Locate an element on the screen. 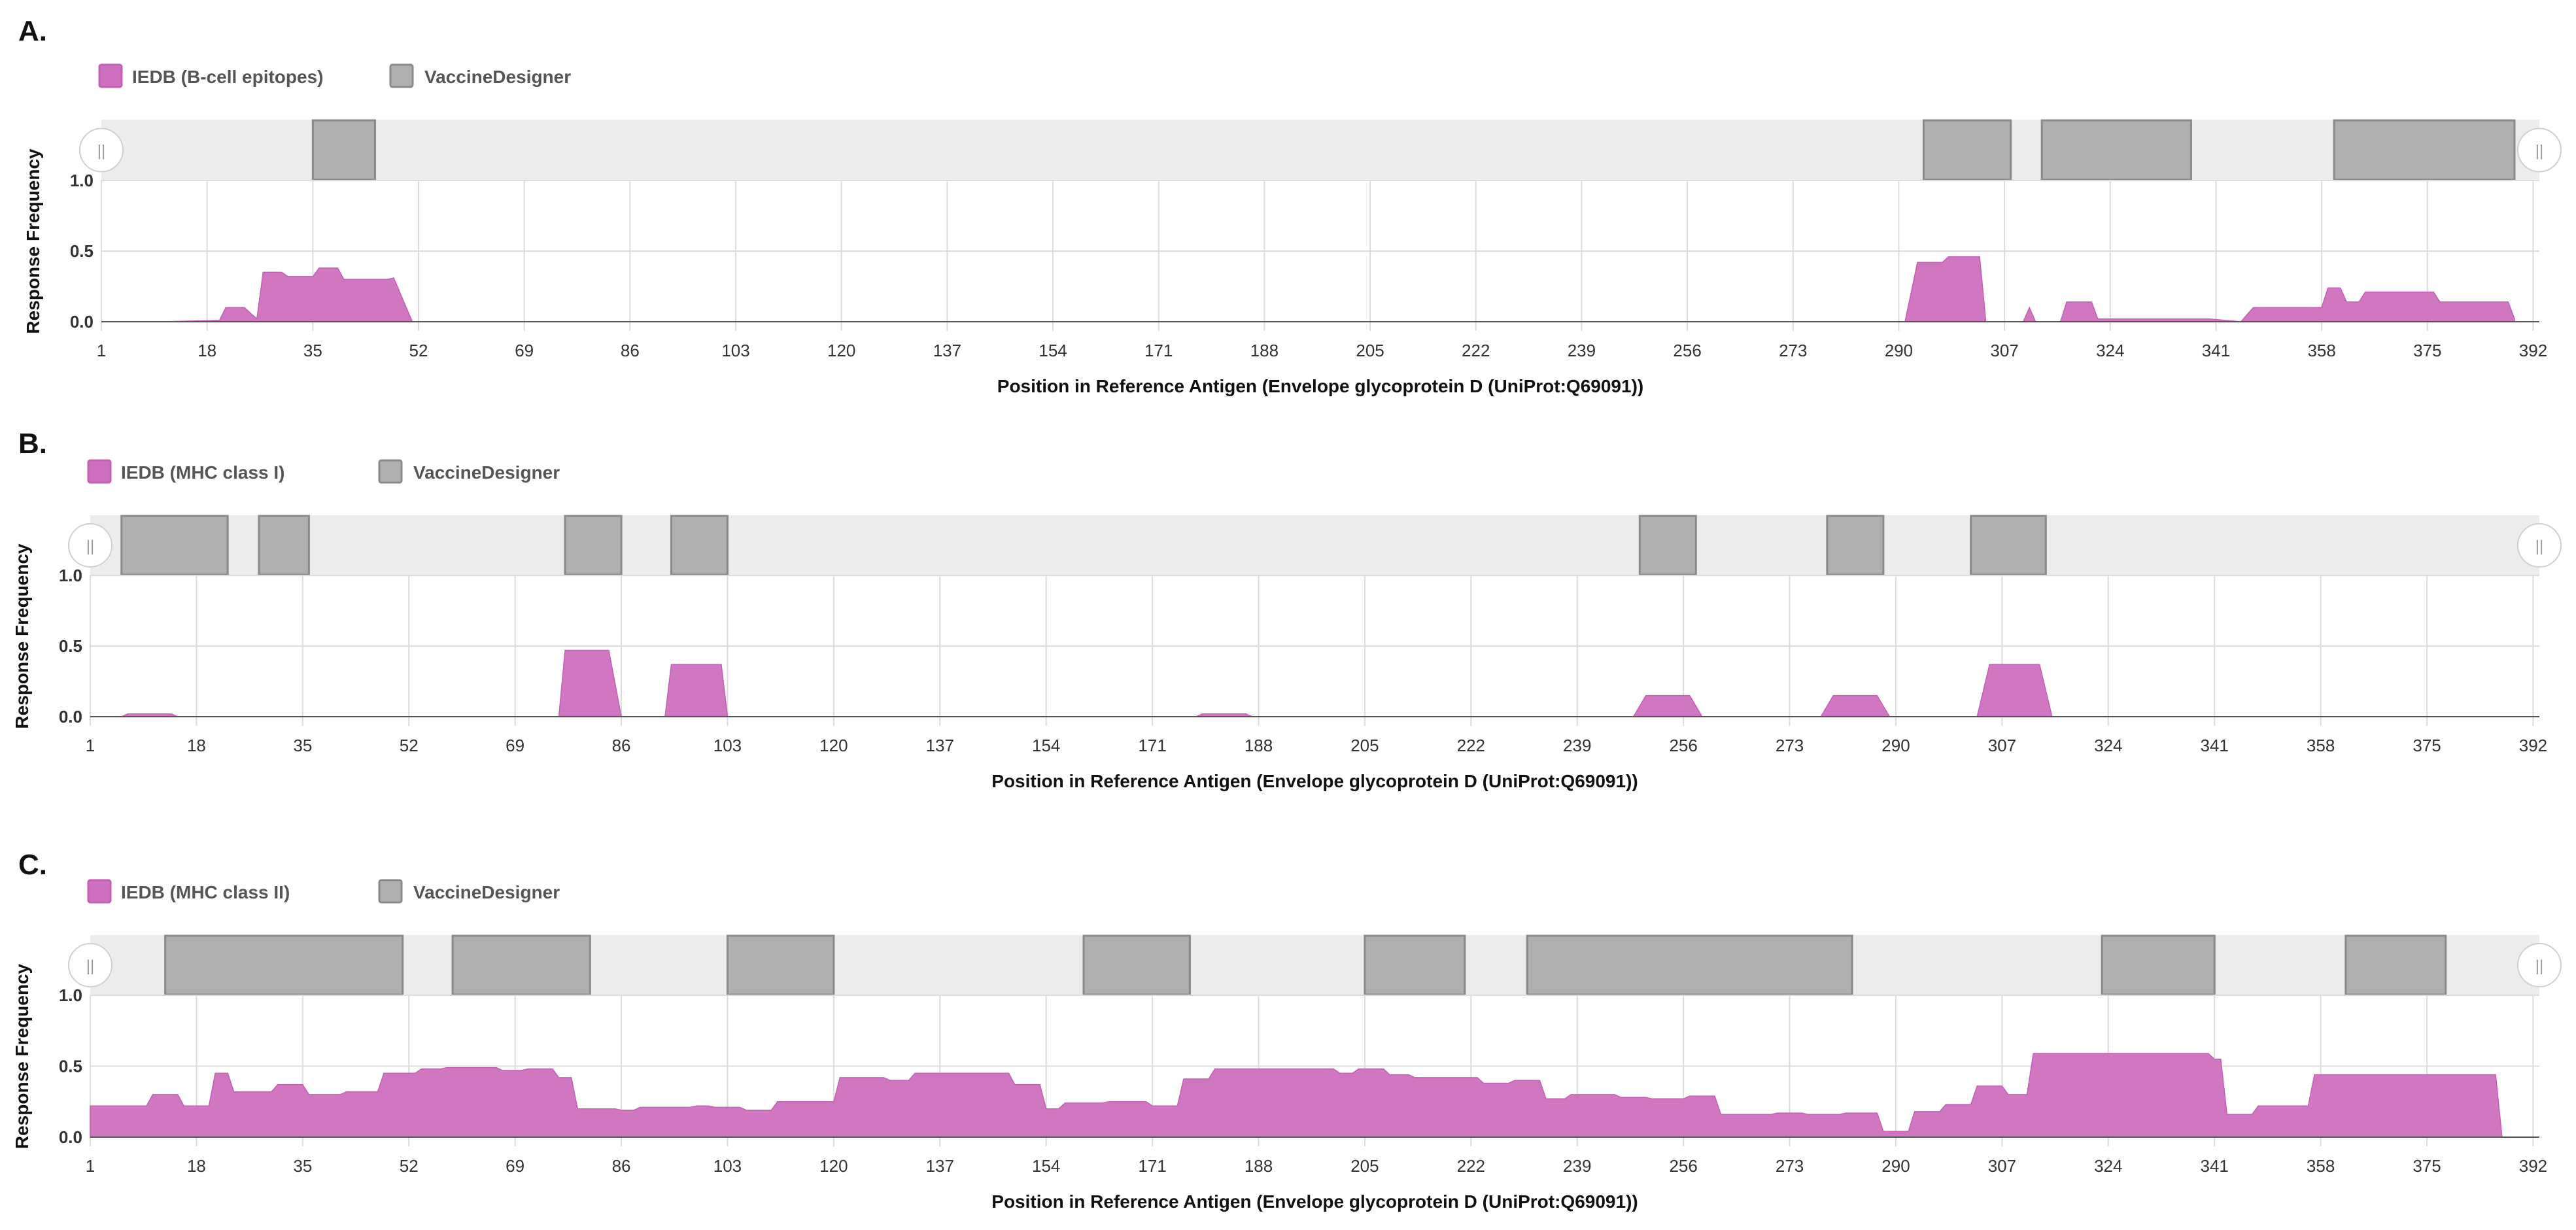 This screenshot has width=2576, height=1230. x-tick-label: 307 is located at coordinates (2002, 1166).